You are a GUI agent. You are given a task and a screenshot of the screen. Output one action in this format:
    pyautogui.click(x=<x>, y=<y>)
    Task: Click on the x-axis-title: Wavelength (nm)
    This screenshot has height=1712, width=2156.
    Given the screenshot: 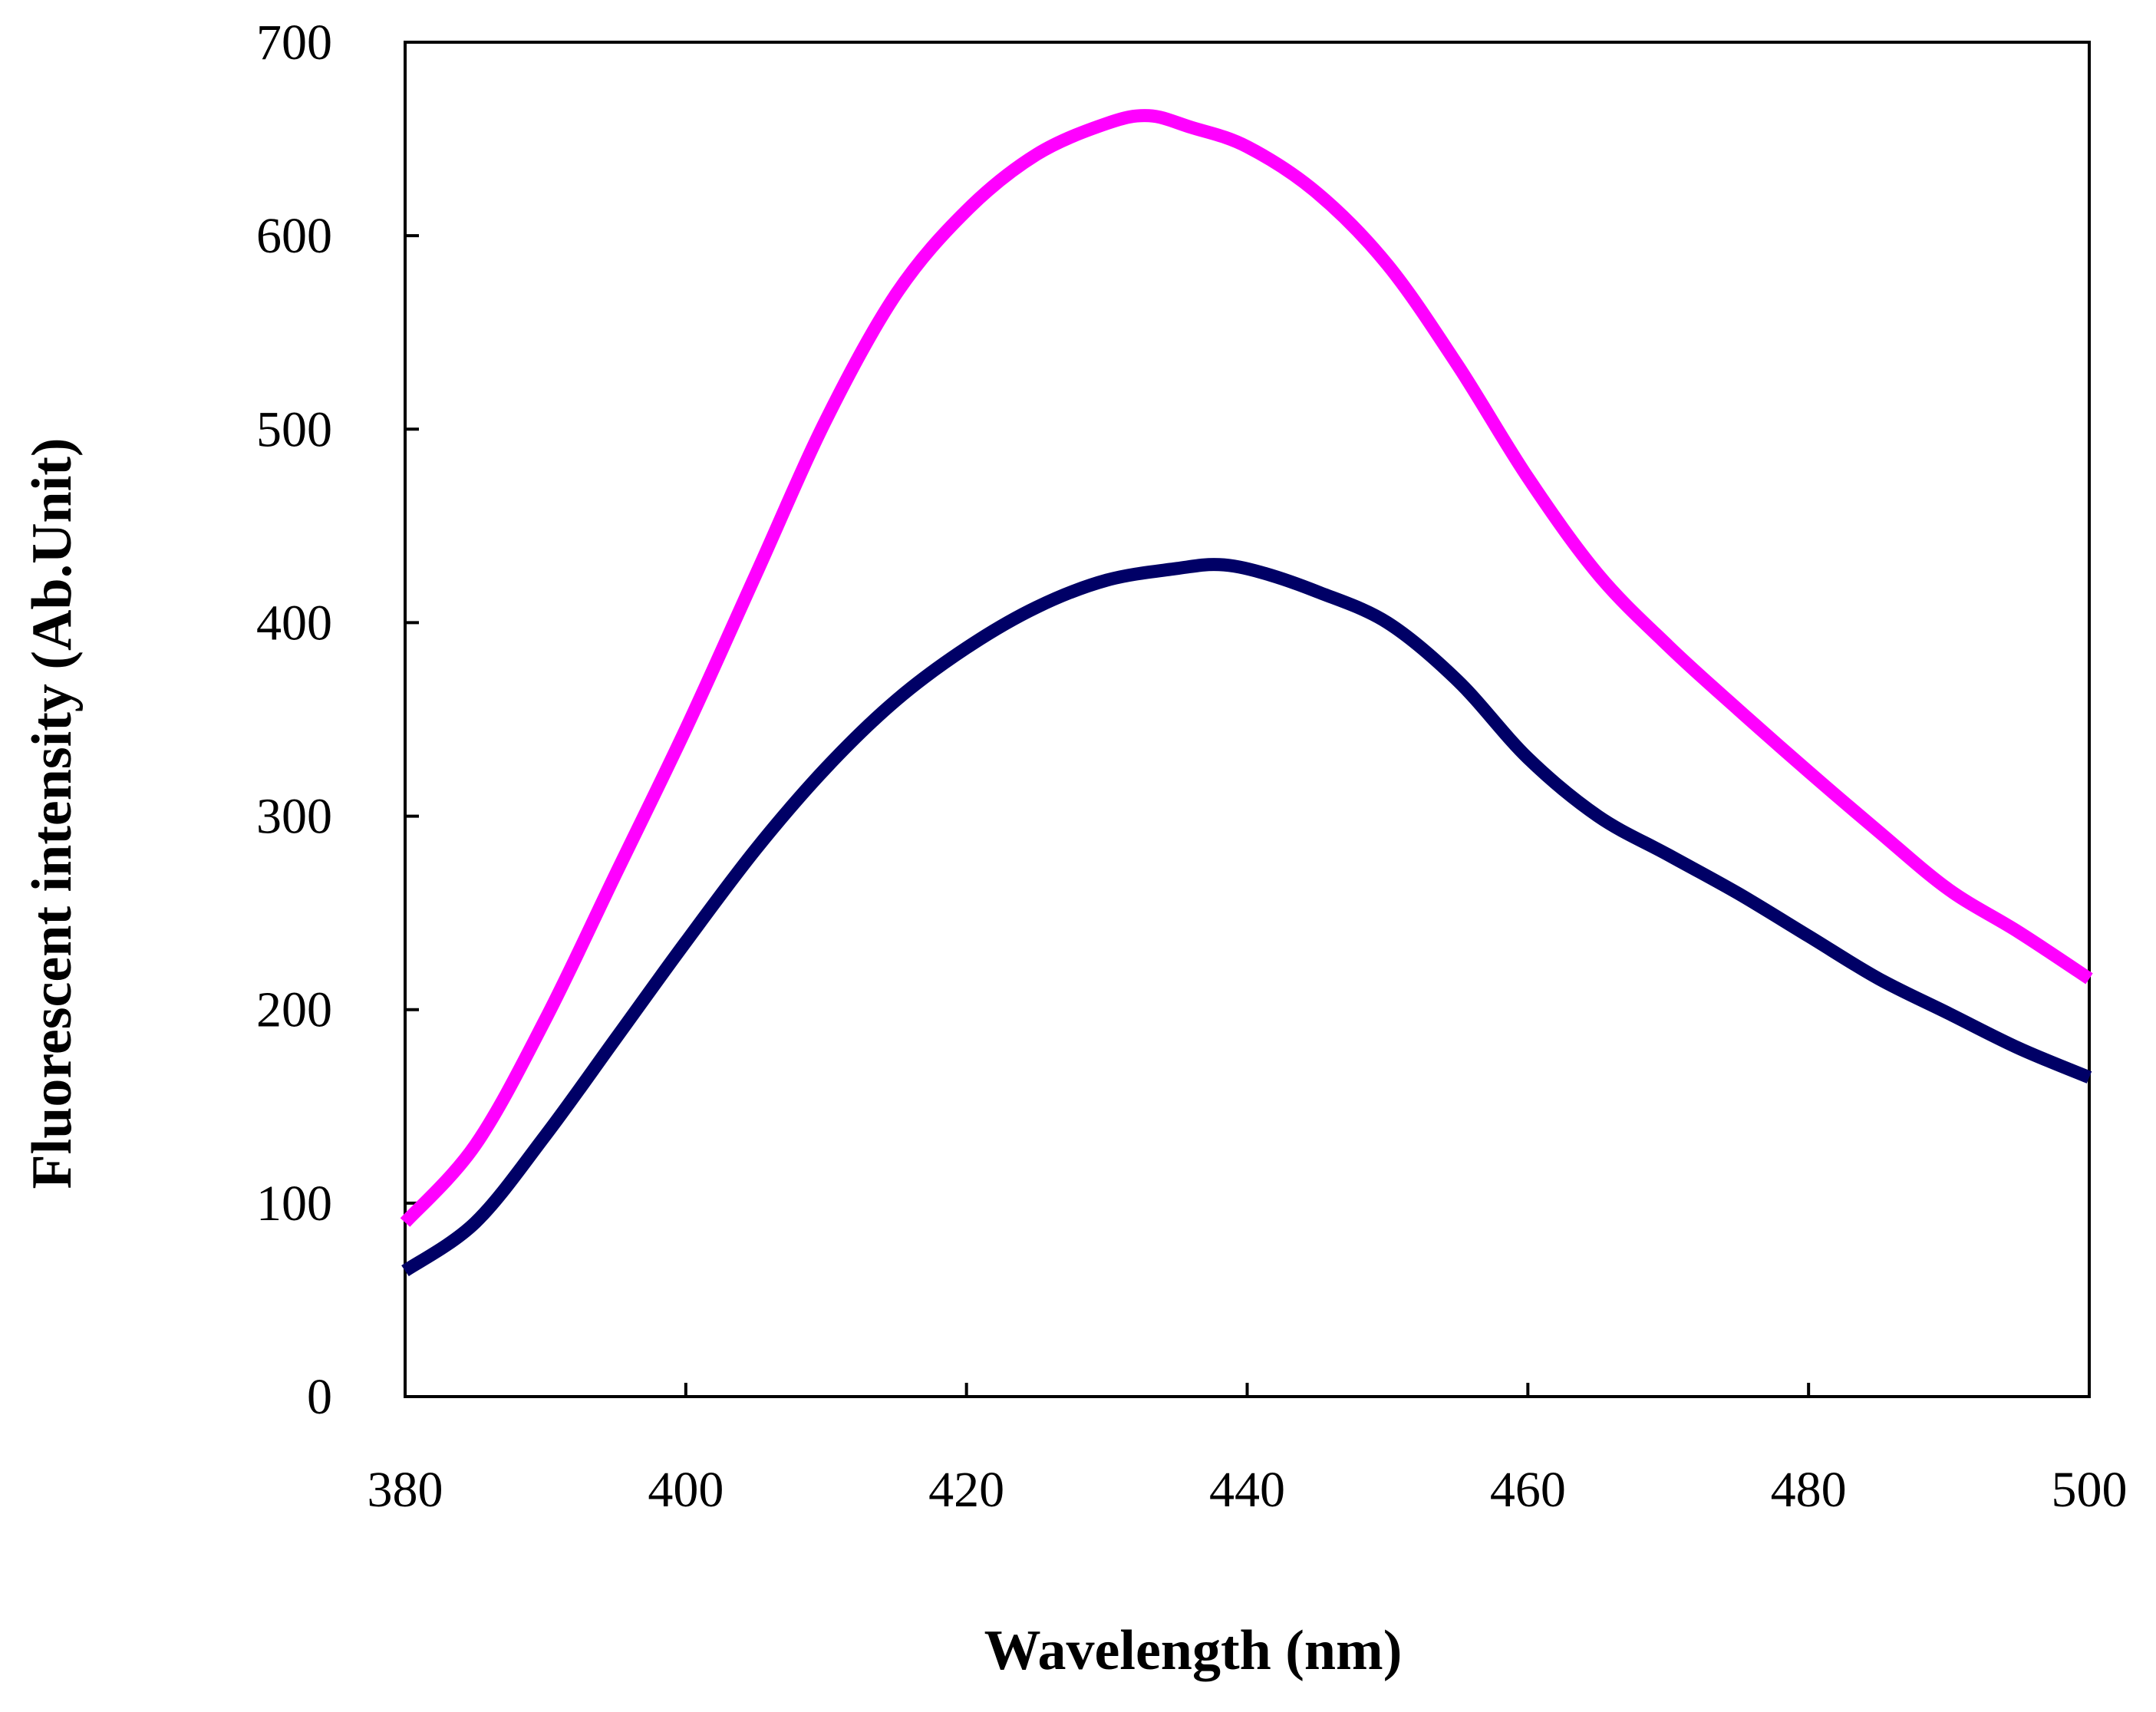 What is the action you would take?
    pyautogui.click(x=1193, y=1651)
    